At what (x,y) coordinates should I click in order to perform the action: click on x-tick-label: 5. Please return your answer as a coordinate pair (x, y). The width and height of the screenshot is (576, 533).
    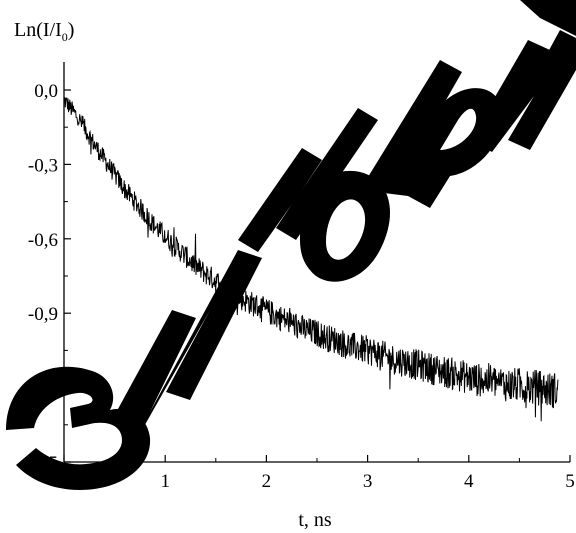
    Looking at the image, I should click on (570, 481).